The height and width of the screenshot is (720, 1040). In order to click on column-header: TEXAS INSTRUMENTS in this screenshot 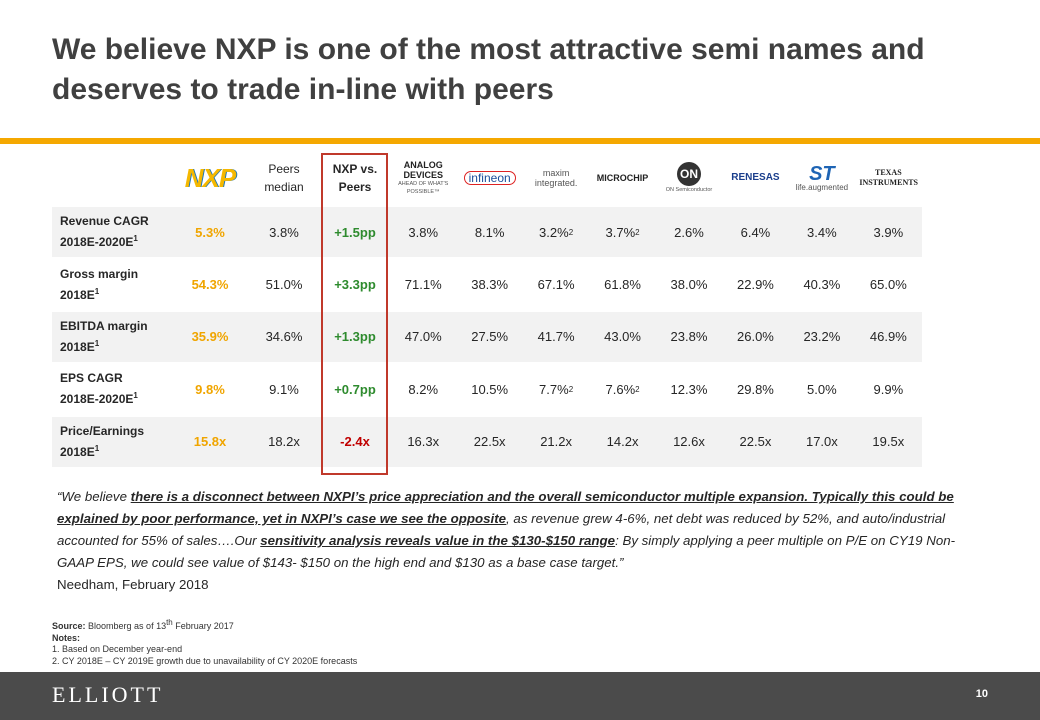, I will do `click(888, 177)`.